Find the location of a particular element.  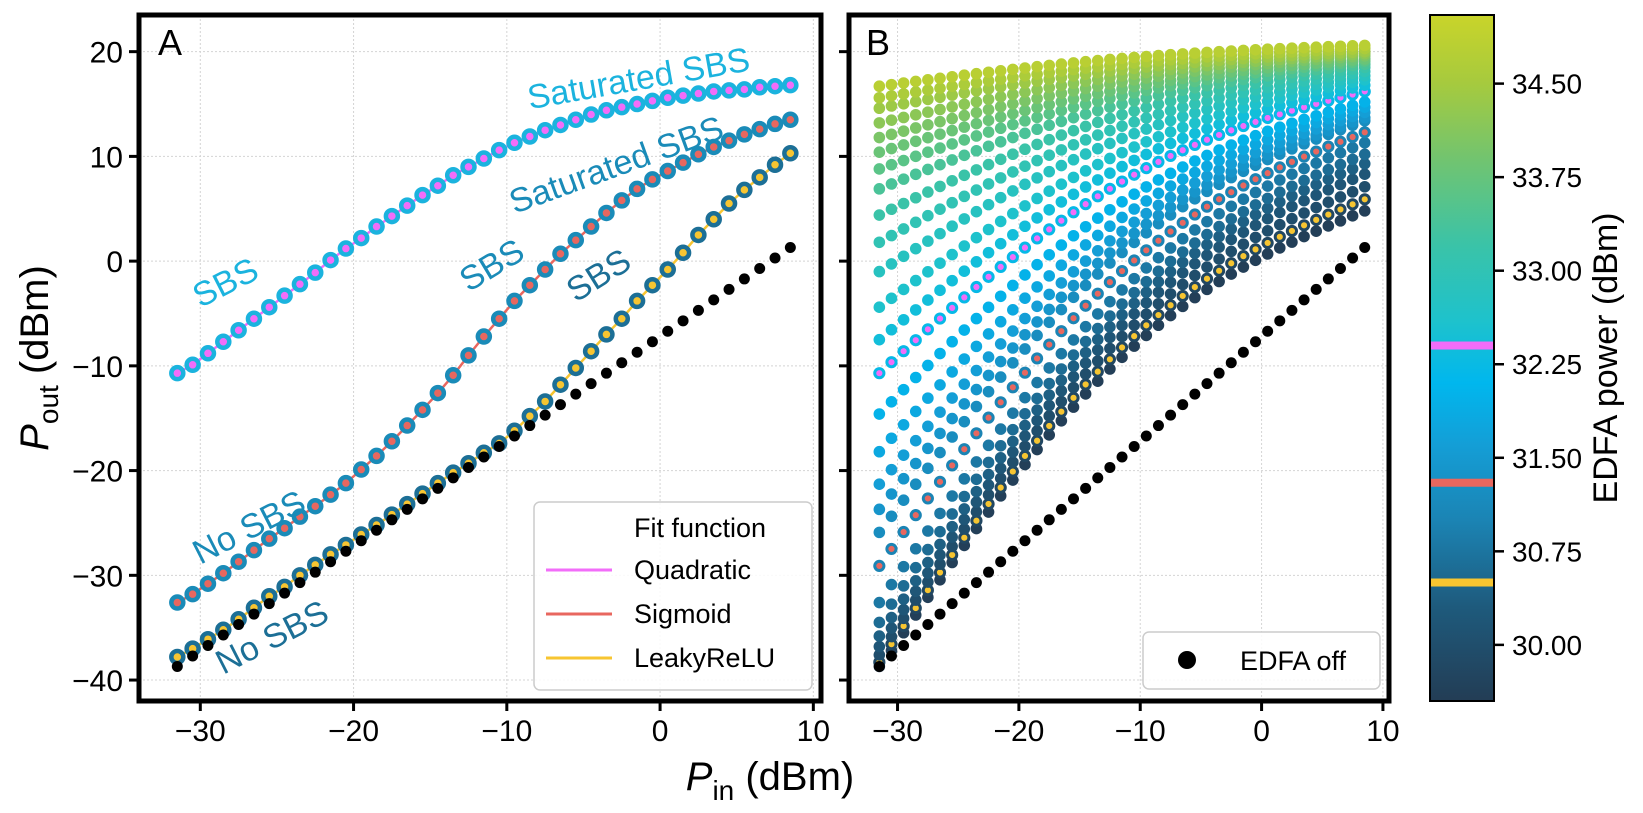

x-tick-label: 10 is located at coordinates (813, 731).